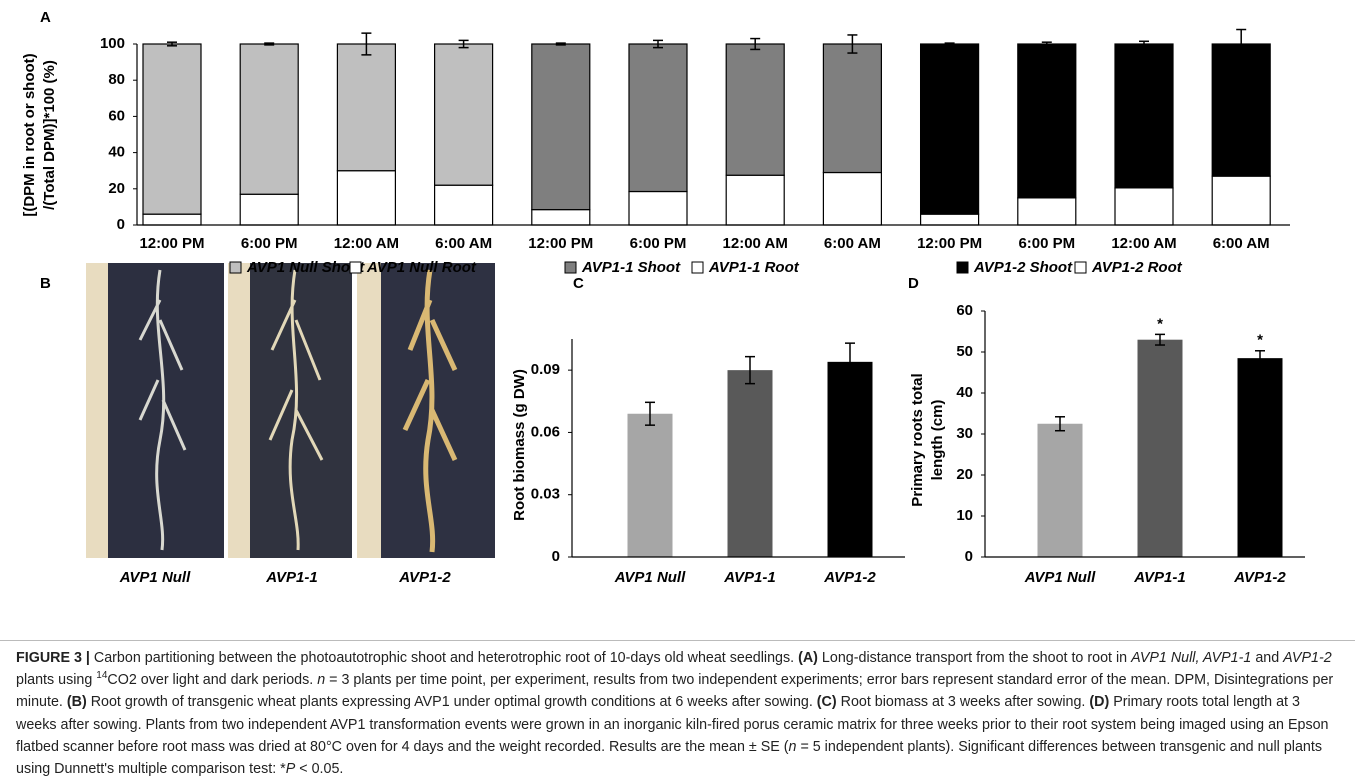  Describe the element at coordinates (56, 680) in the screenshot. I see `caption-run: plants using` at that location.